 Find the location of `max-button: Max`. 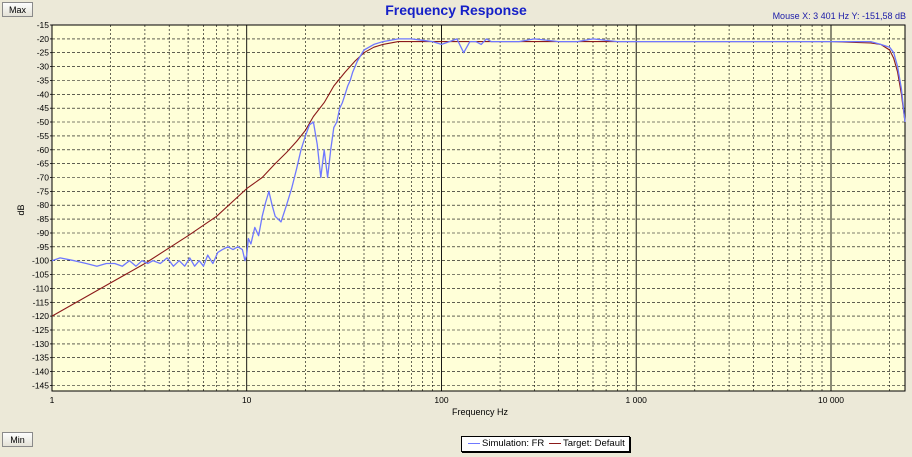

max-button: Max is located at coordinates (17, 9).